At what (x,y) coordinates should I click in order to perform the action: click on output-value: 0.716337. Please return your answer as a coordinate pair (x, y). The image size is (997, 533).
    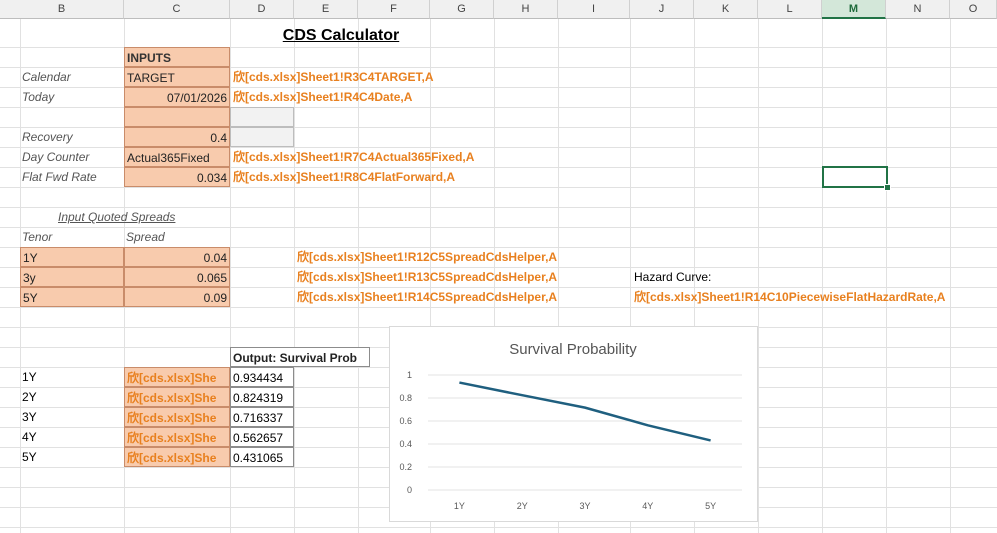
    Looking at the image, I should click on (262, 417).